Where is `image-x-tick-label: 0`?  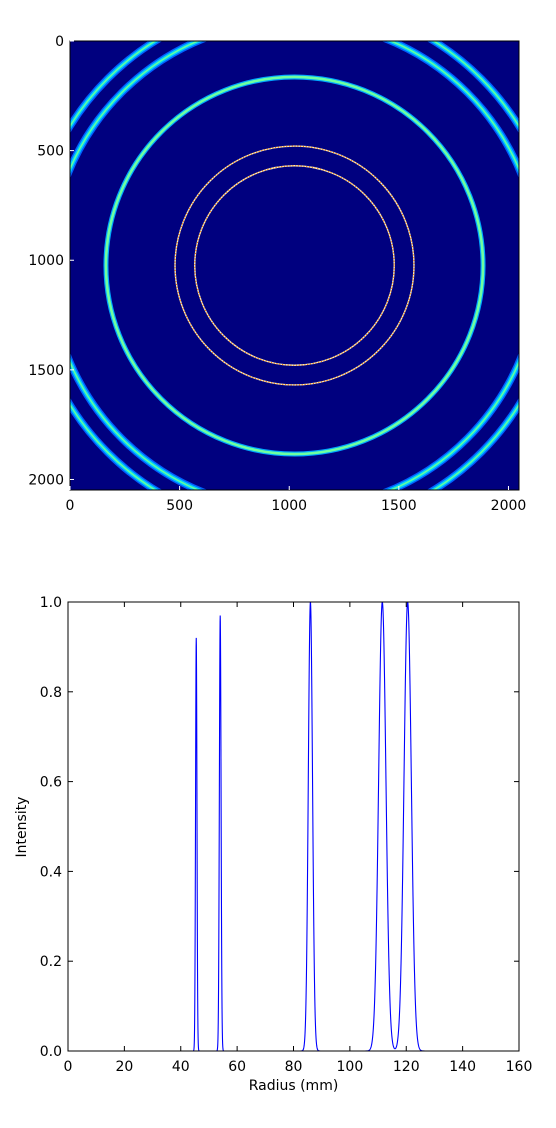 image-x-tick-label: 0 is located at coordinates (70, 506).